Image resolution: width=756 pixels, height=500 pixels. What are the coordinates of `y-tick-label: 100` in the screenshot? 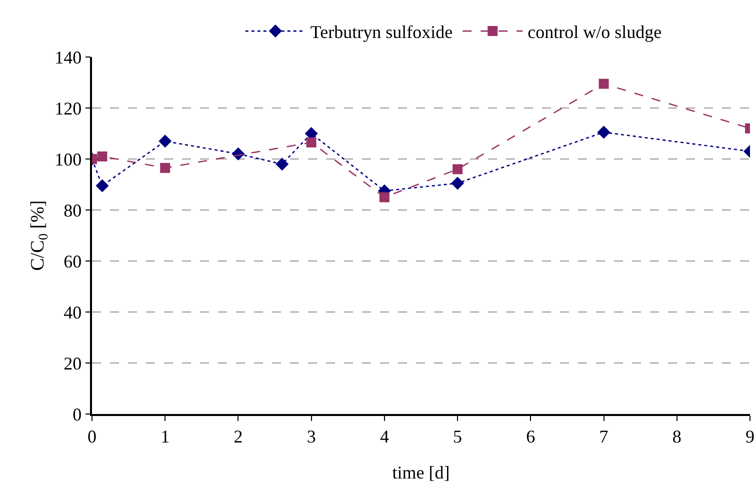 It's located at (68, 159).